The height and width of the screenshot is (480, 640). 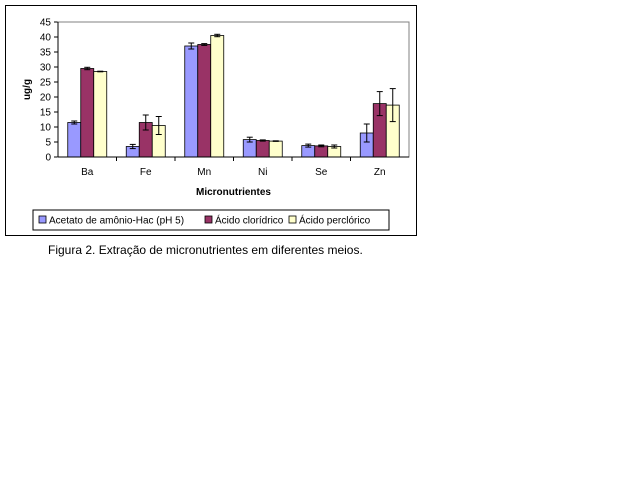 What do you see at coordinates (87, 172) in the screenshot?
I see `x-tick-label: Ba` at bounding box center [87, 172].